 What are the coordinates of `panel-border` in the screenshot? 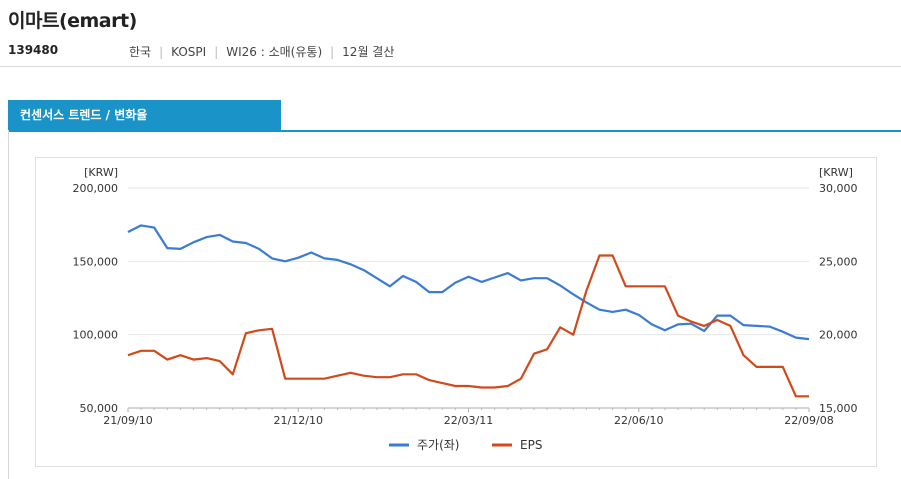 It's located at (8, 304).